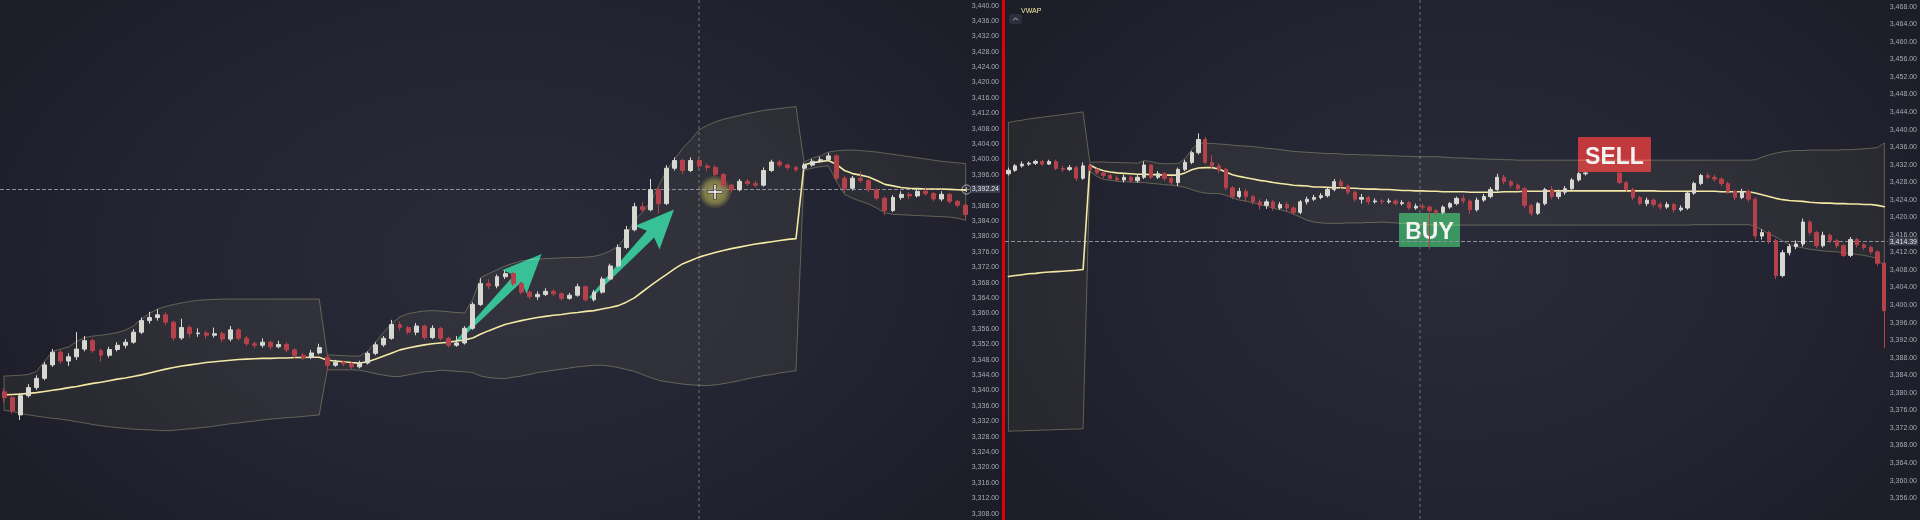  Describe the element at coordinates (1614, 155) in the screenshot. I see `annotation: SELL` at that location.